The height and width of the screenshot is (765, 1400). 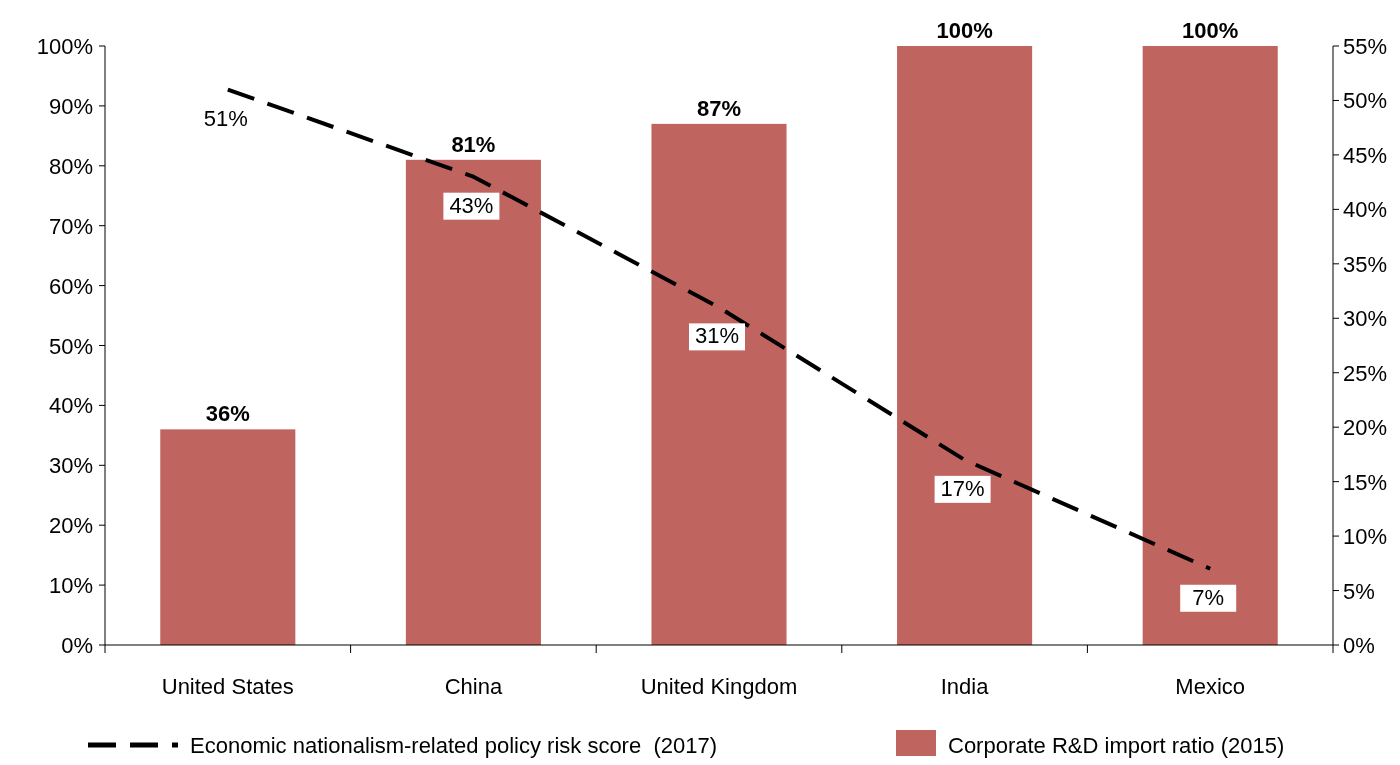 I want to click on x-tick-label: Mexico, so click(x=1210, y=686).